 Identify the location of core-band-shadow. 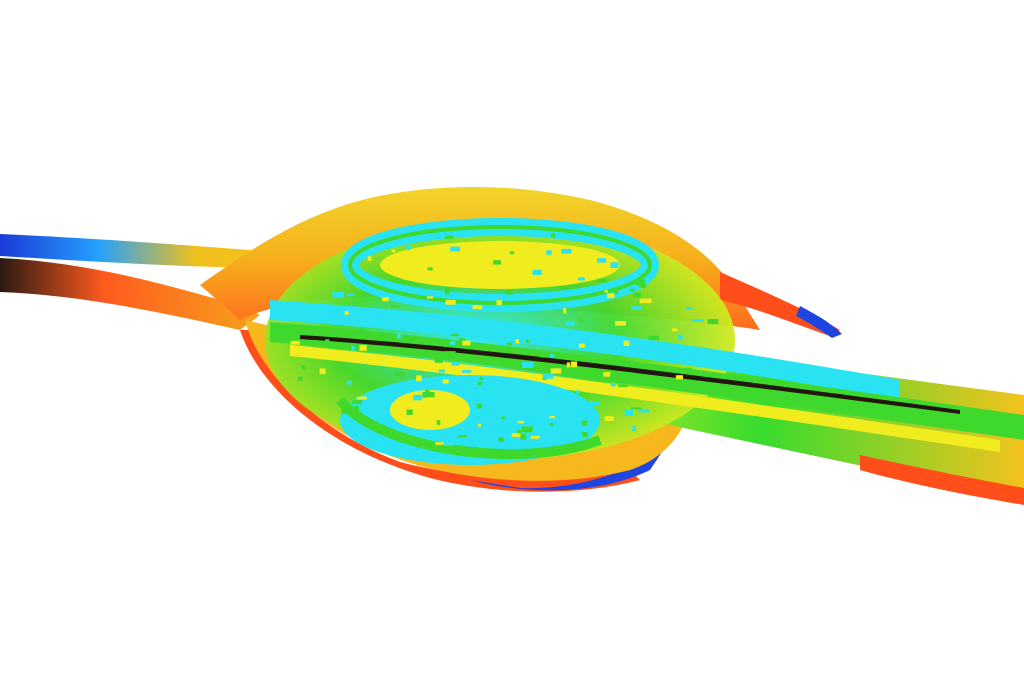
(630, 374).